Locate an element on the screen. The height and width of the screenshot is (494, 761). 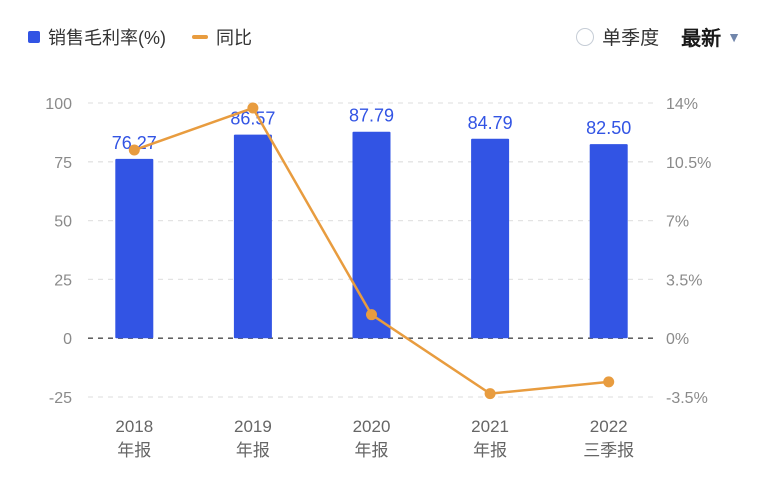
category-label-year: 2021 is located at coordinates (490, 426).